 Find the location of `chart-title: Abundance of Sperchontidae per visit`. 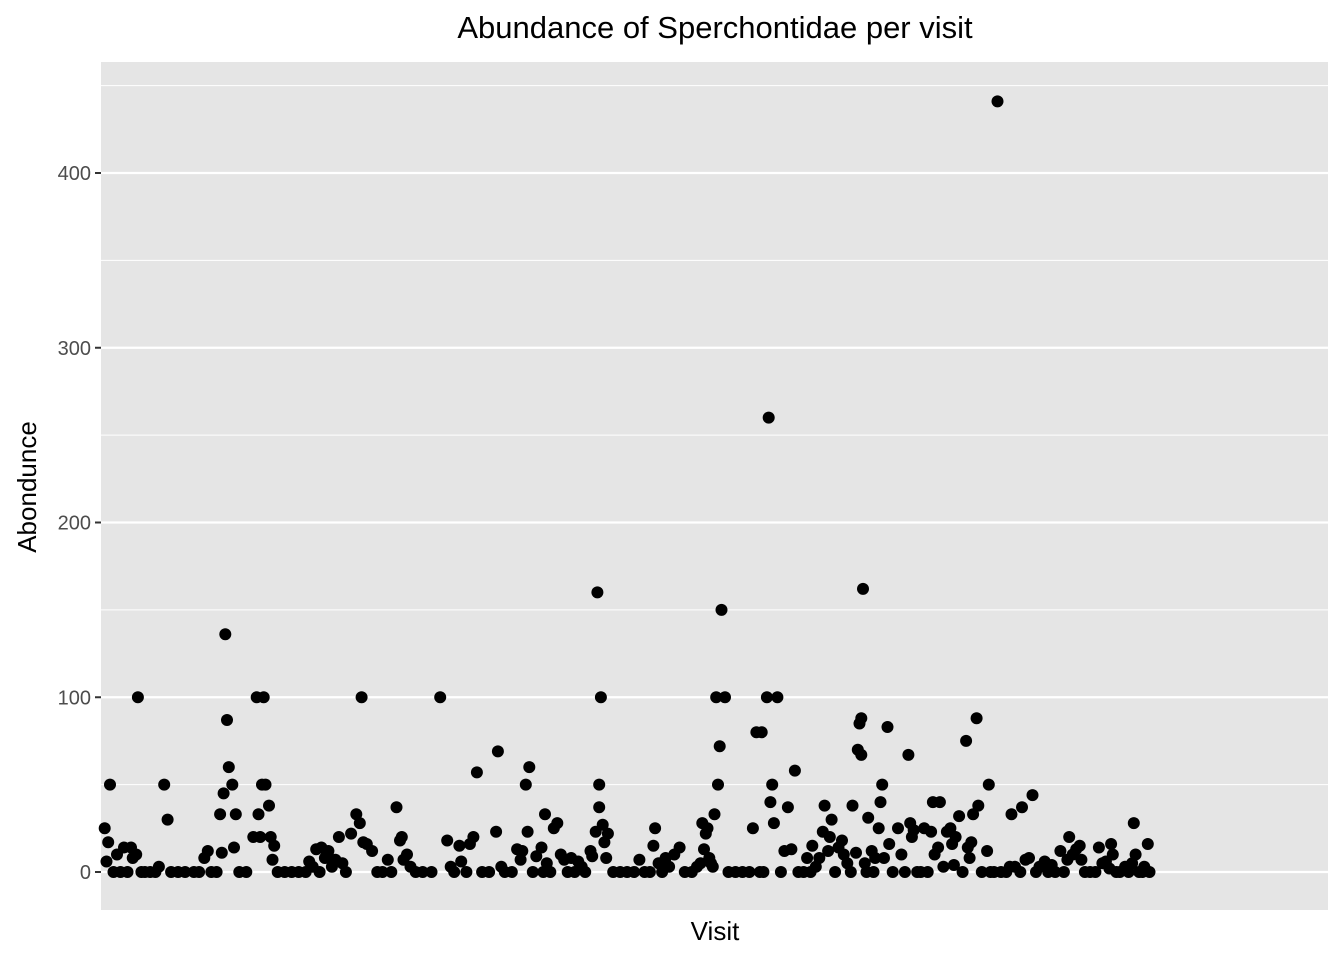

chart-title: Abundance of Sperchontidae per visit is located at coordinates (715, 27).